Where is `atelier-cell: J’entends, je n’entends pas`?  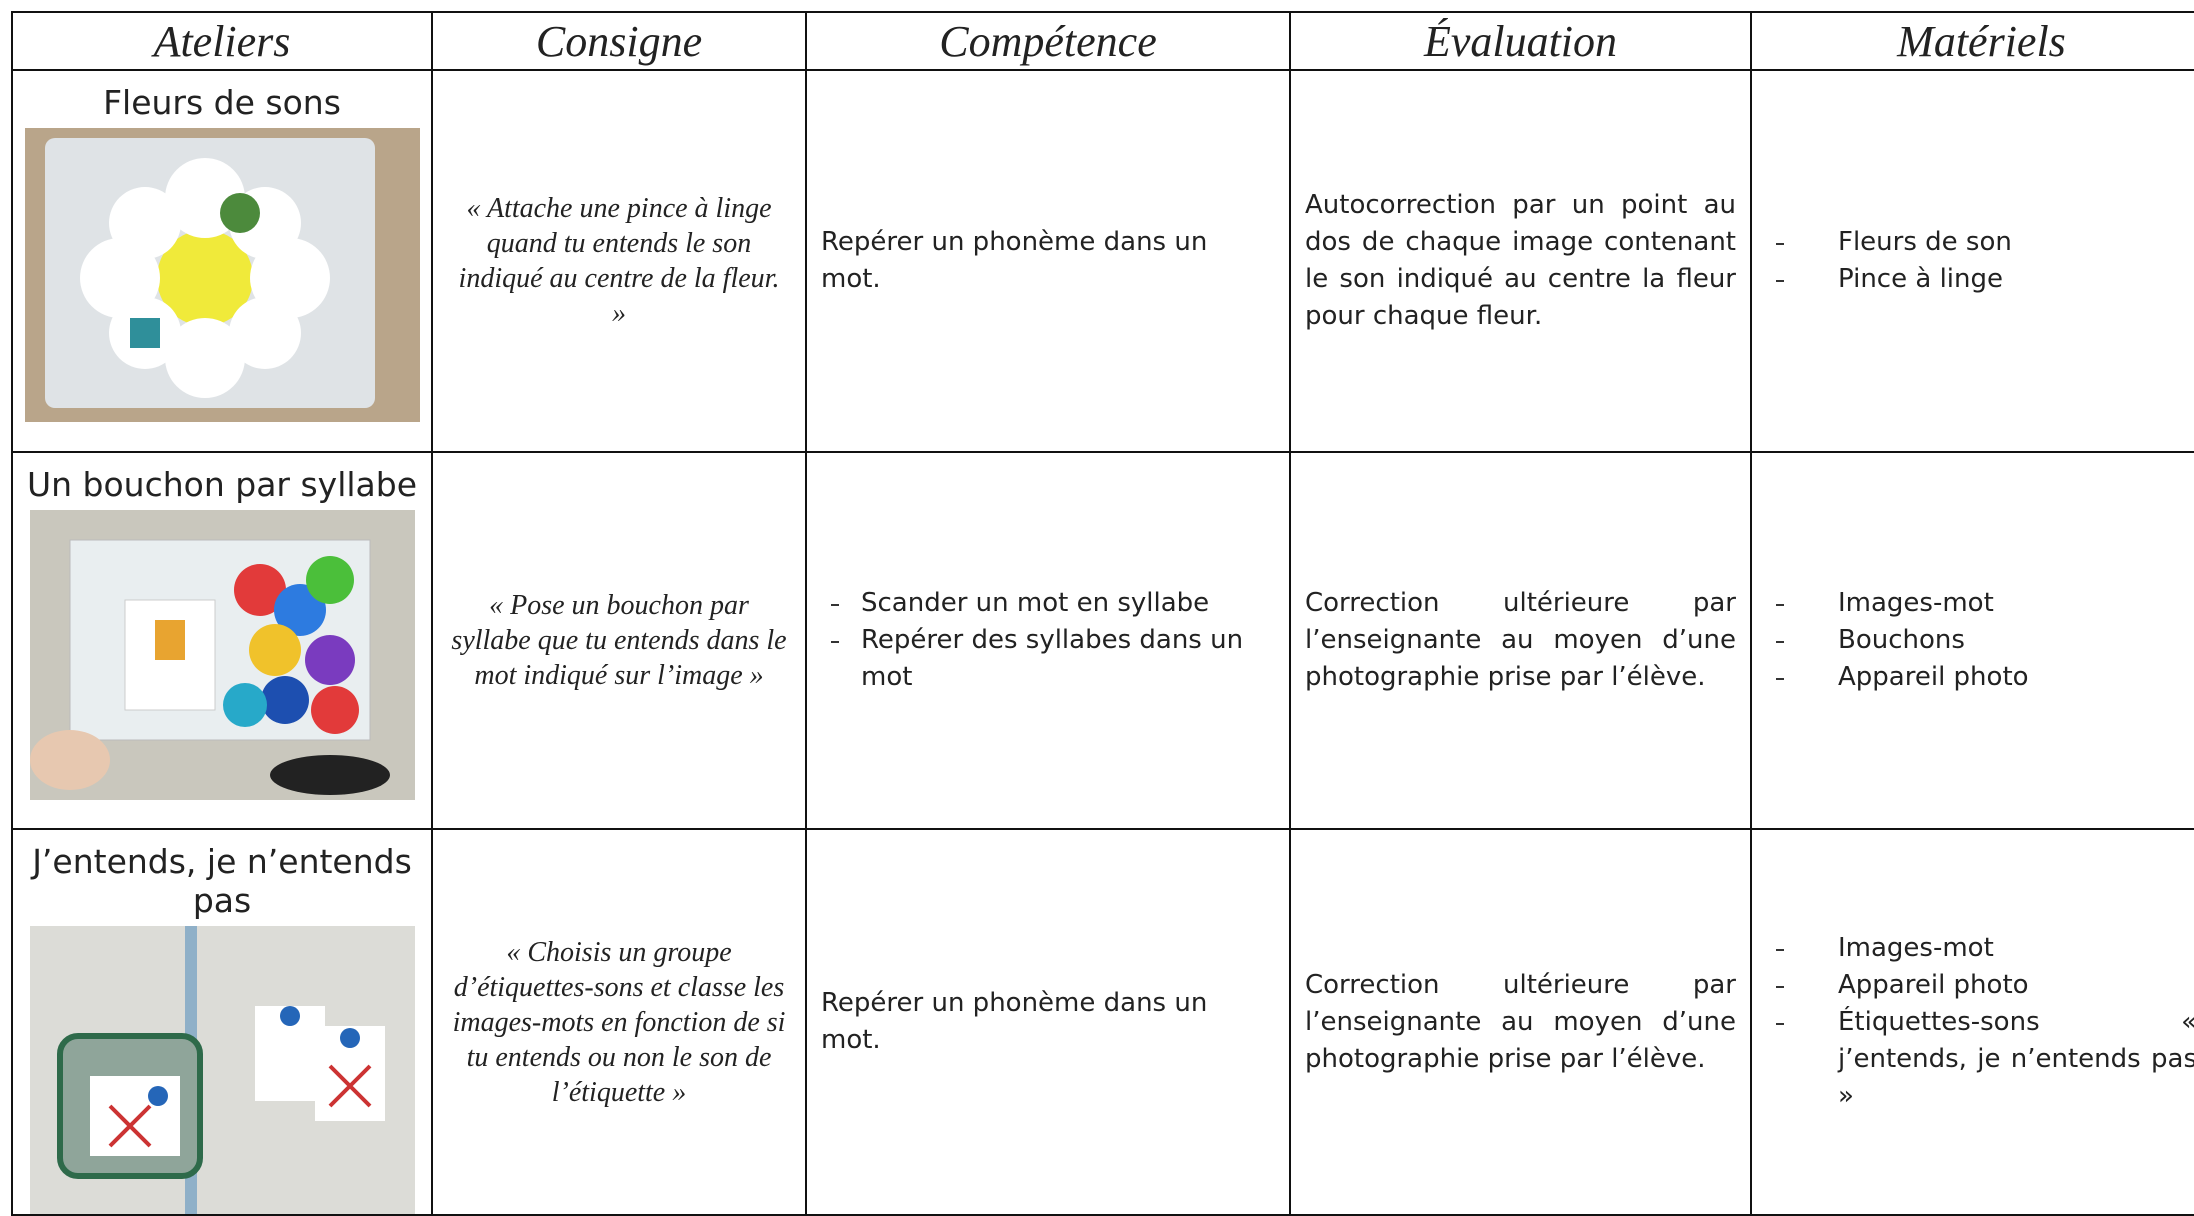 atelier-cell: J’entends, je n’entends pas is located at coordinates (222, 1022).